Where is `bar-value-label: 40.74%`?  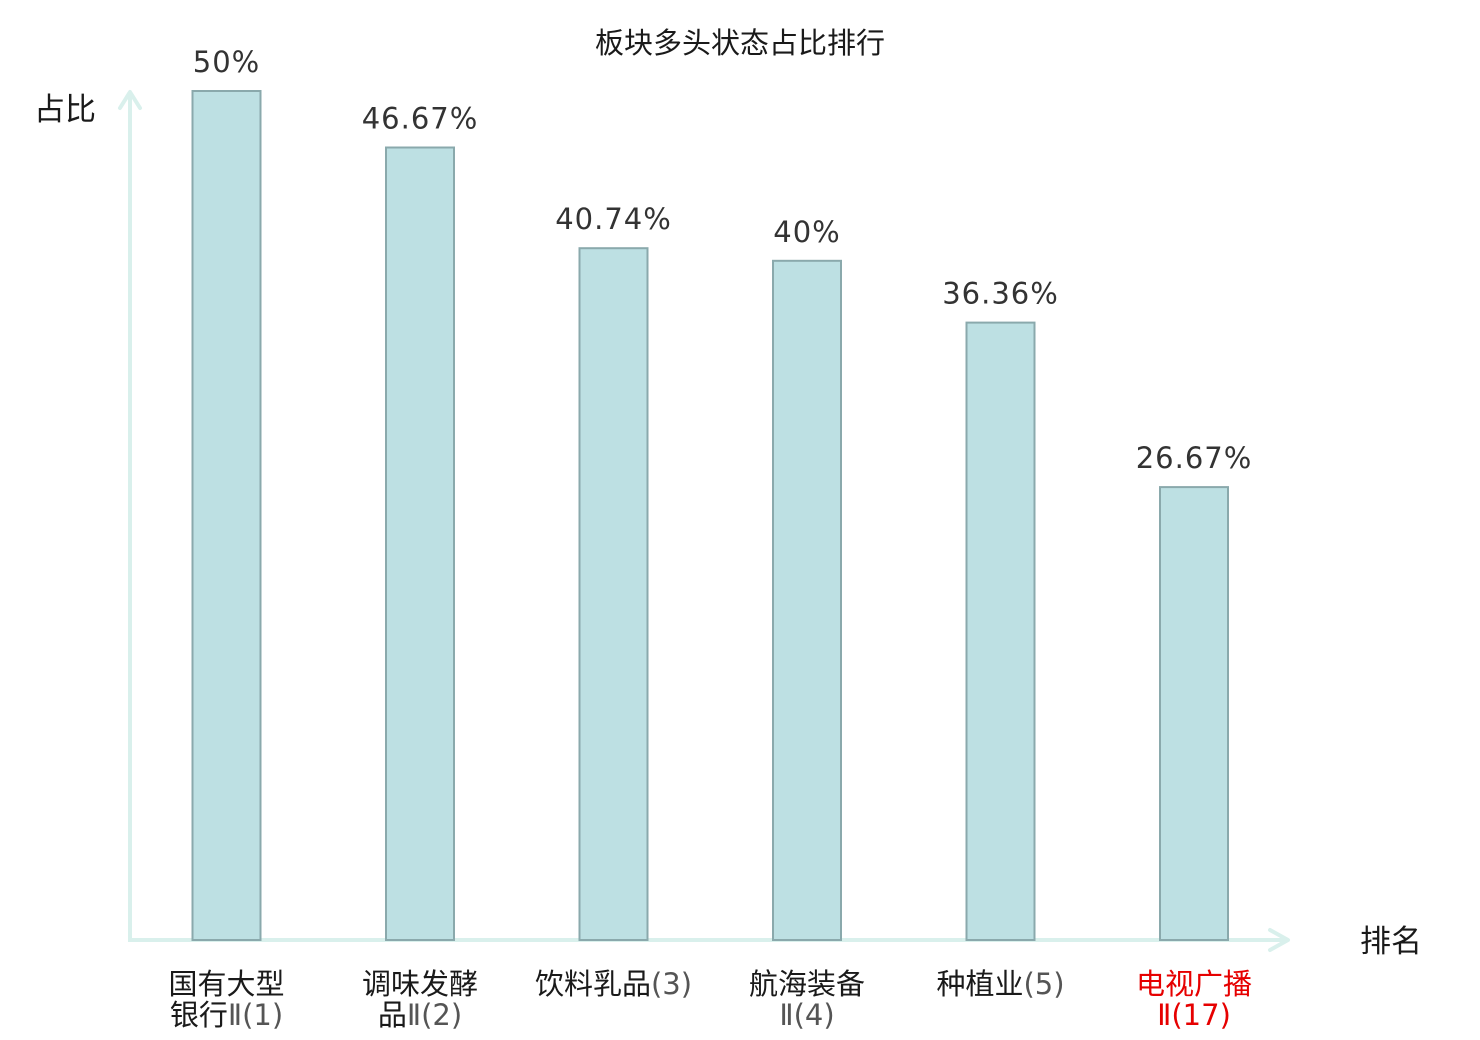
bar-value-label: 40.74% is located at coordinates (613, 219).